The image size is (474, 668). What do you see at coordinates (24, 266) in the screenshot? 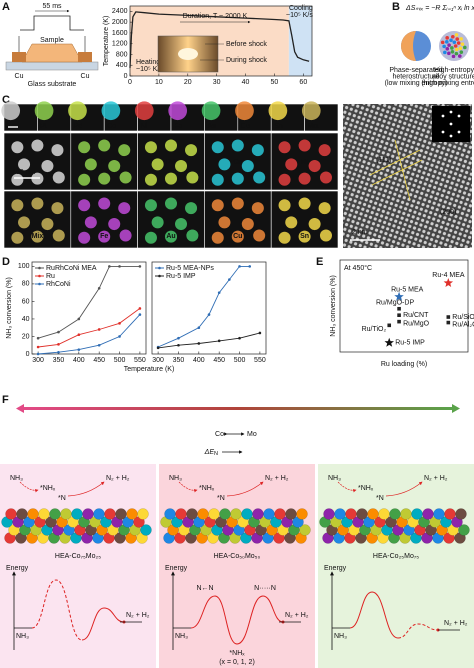
I see `y-tick-label: 100` at bounding box center [24, 266].